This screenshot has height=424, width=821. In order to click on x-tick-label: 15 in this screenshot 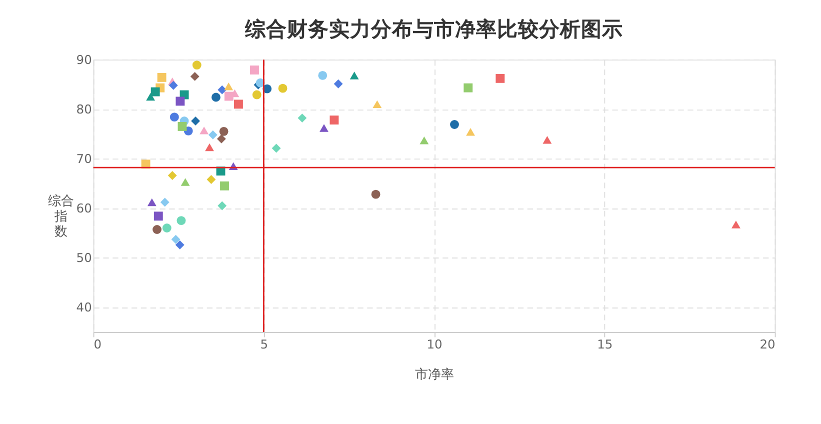, I will do `click(605, 345)`.